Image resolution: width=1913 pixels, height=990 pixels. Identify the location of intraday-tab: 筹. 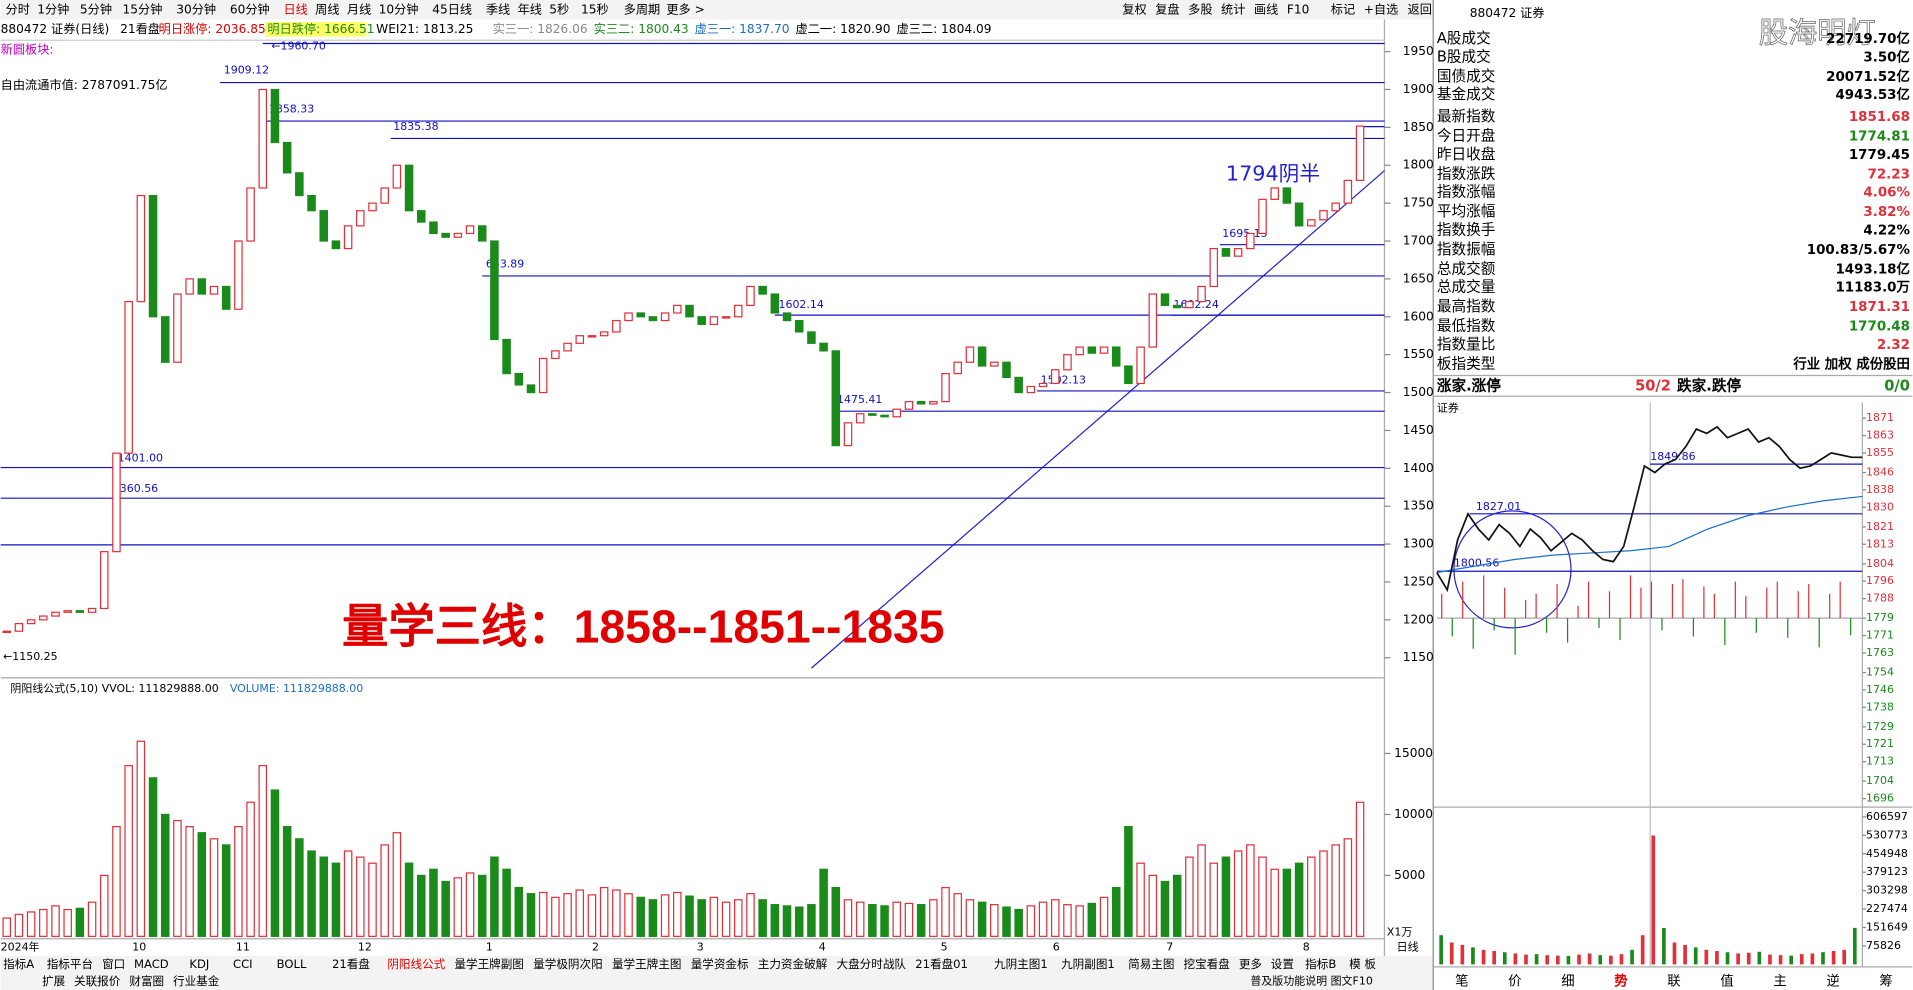
(1885, 980).